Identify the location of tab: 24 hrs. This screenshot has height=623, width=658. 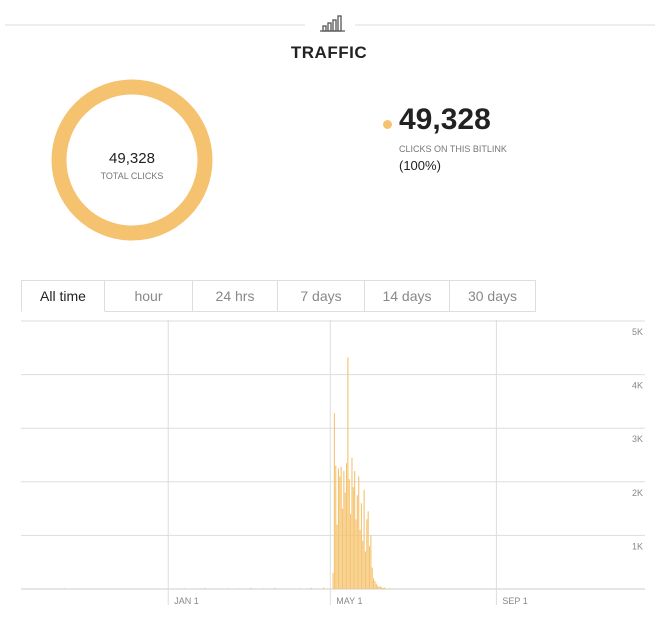
(235, 296).